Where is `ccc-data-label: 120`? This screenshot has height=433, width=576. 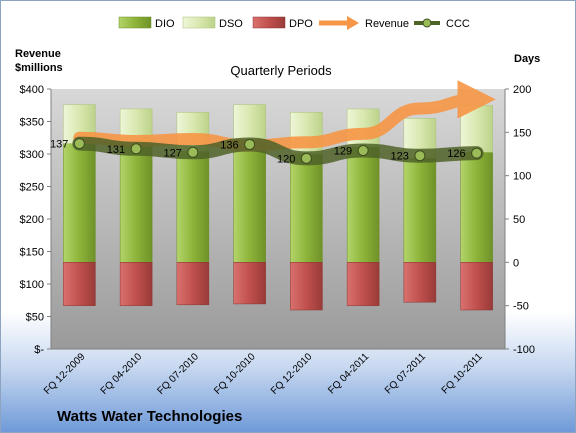 ccc-data-label: 120 is located at coordinates (286, 159).